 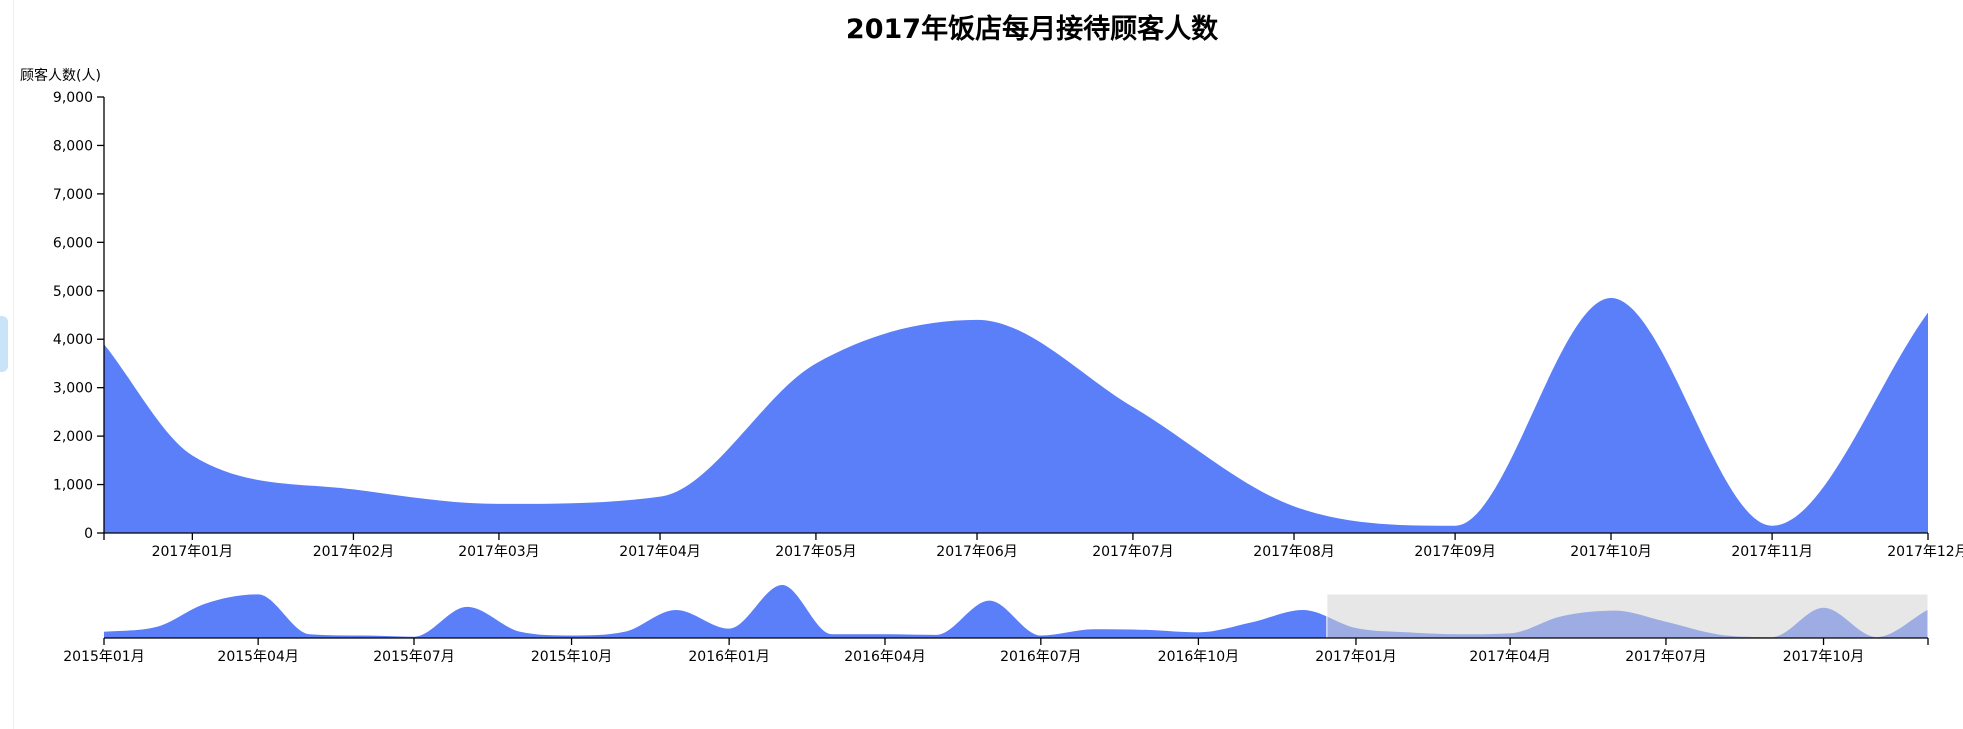 I want to click on x-tick-label: 2017年12月, so click(x=1925, y=552).